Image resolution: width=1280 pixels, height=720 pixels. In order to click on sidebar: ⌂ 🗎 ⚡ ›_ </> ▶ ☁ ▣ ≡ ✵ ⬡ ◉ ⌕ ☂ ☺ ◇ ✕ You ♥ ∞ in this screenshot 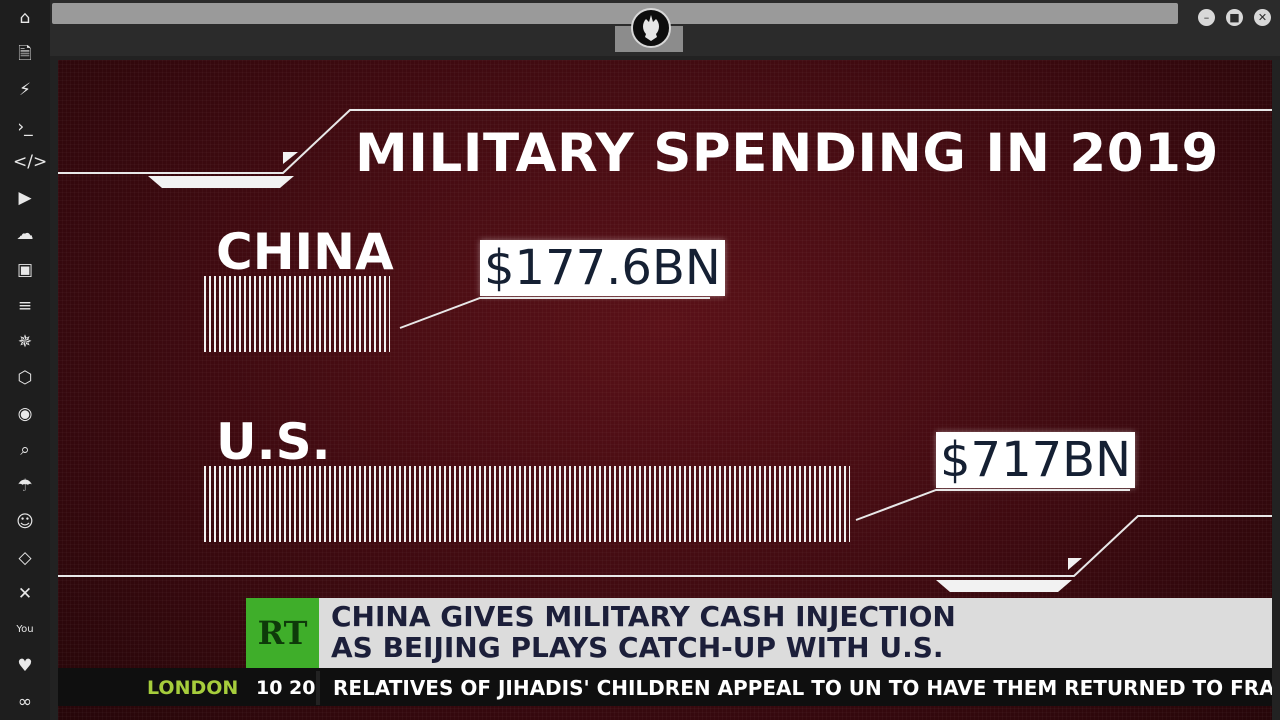, I will do `click(25, 360)`.